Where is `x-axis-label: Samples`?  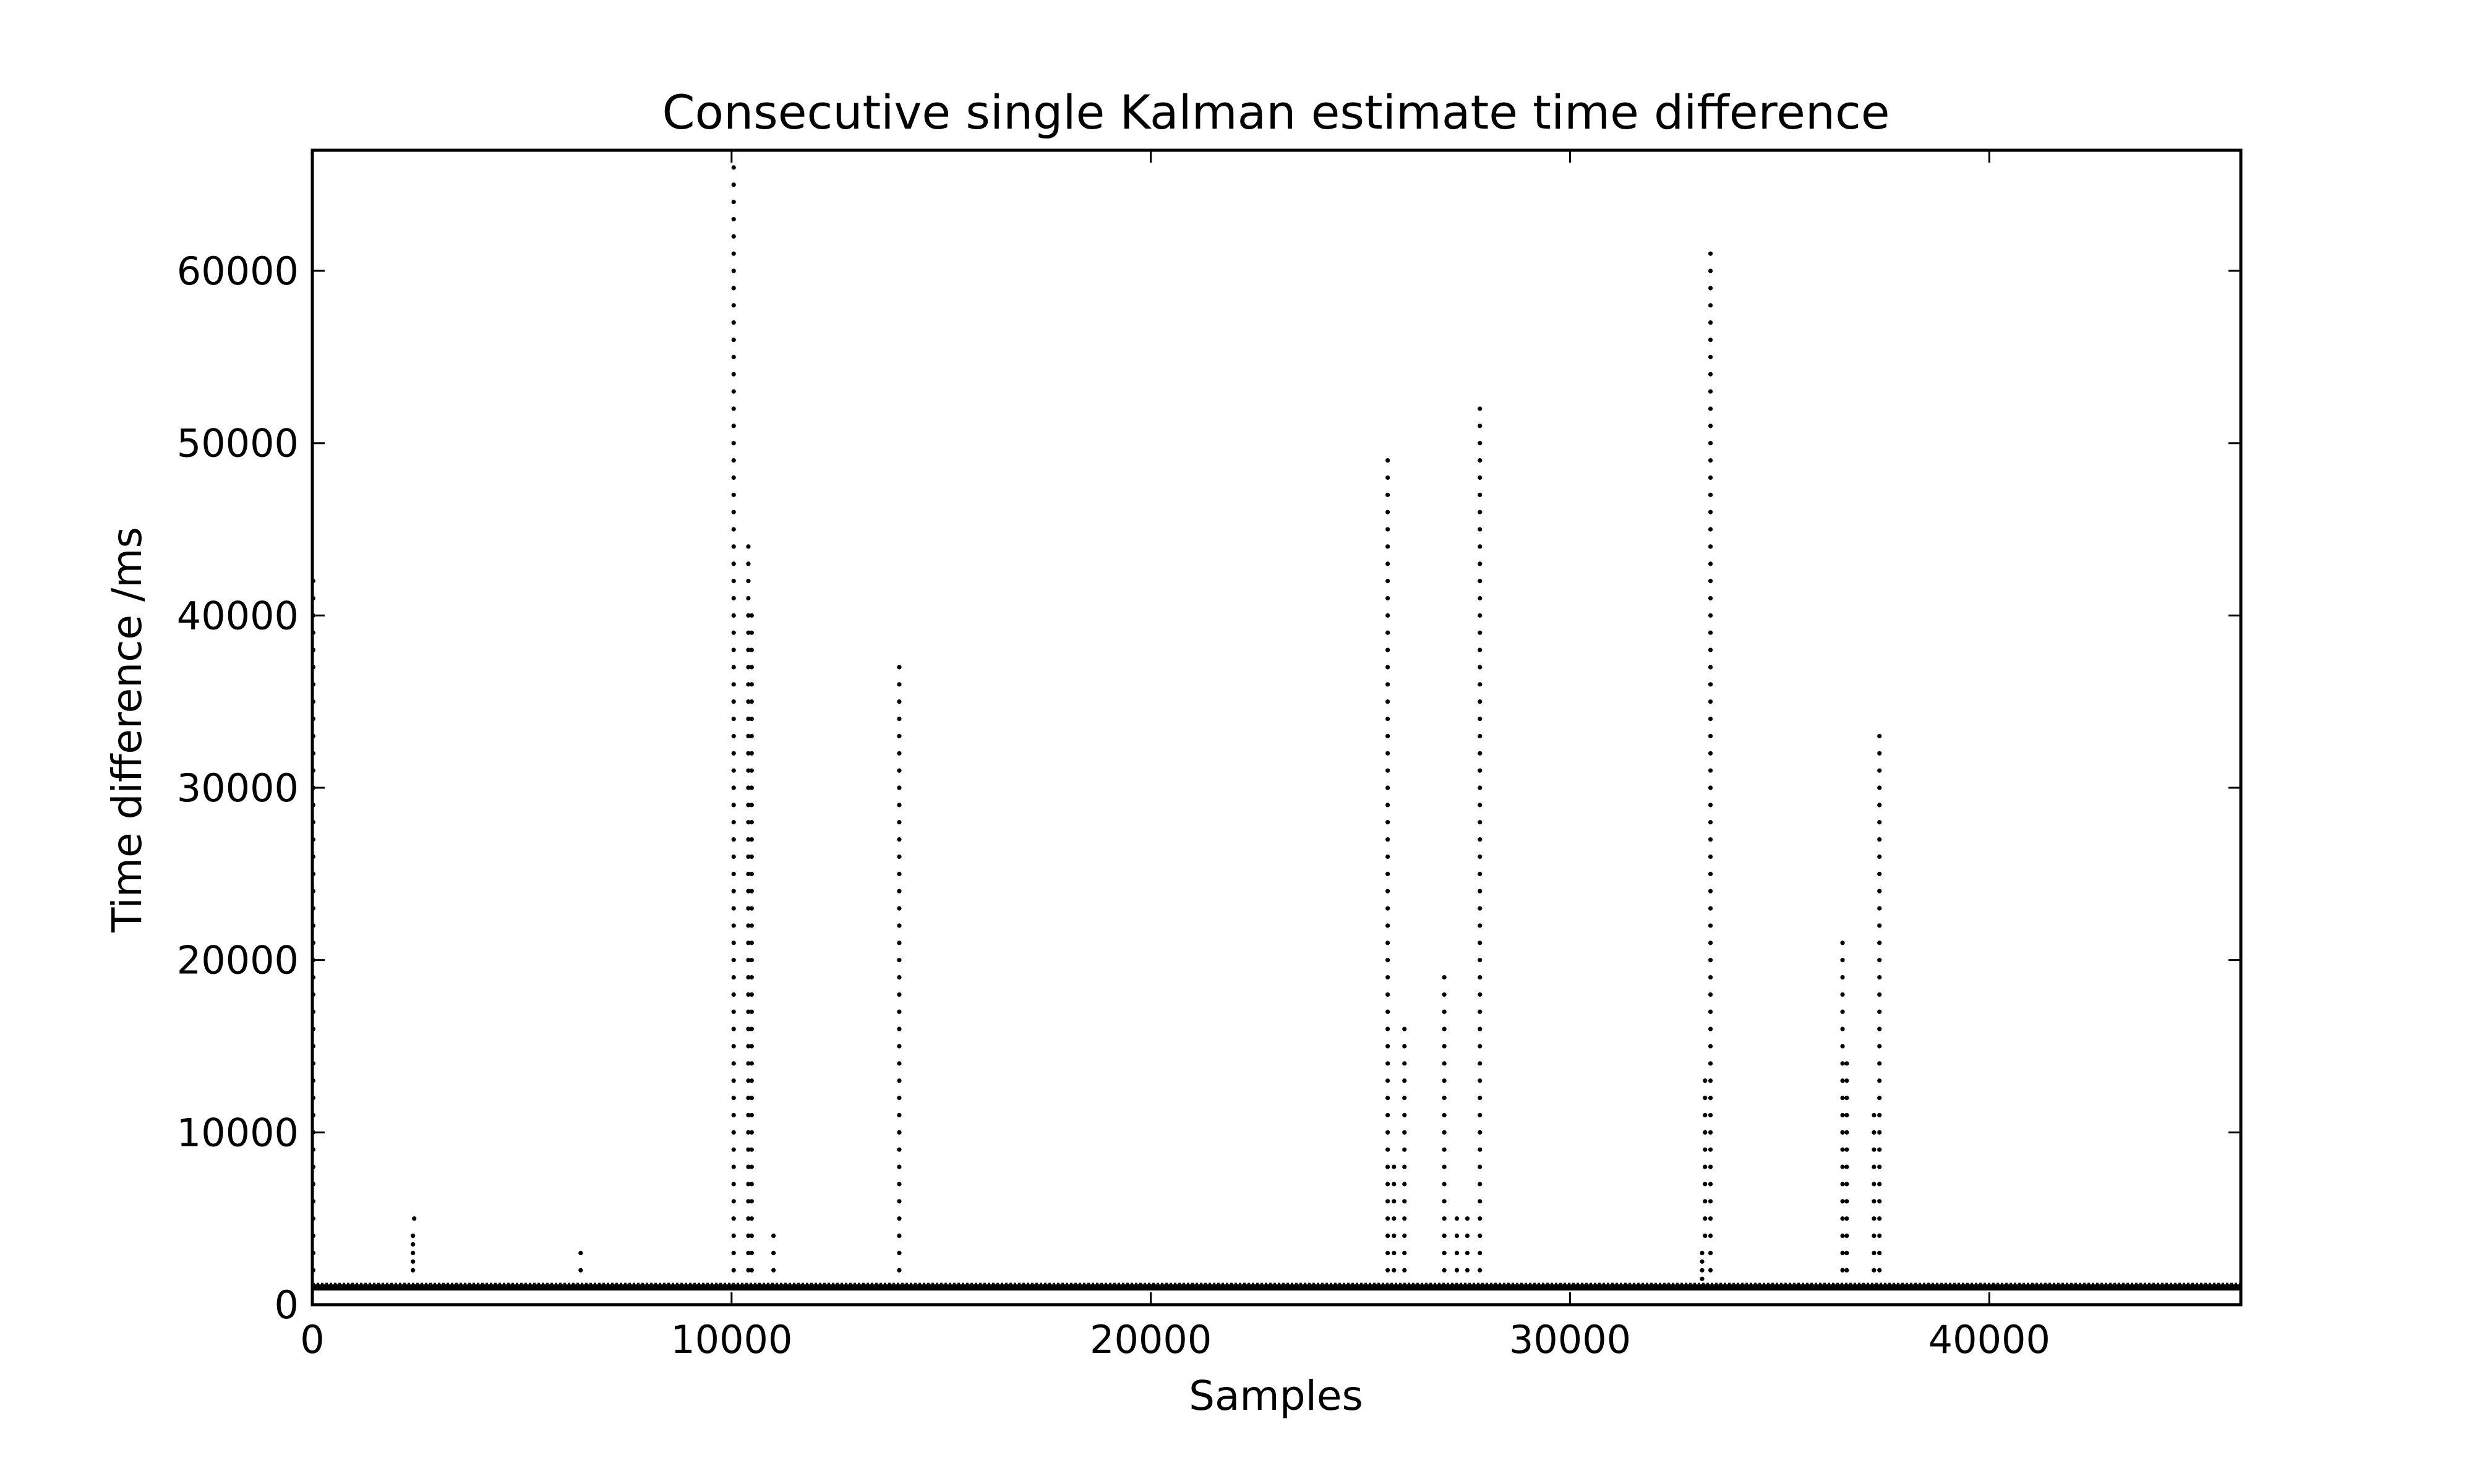 x-axis-label: Samples is located at coordinates (1276, 1396).